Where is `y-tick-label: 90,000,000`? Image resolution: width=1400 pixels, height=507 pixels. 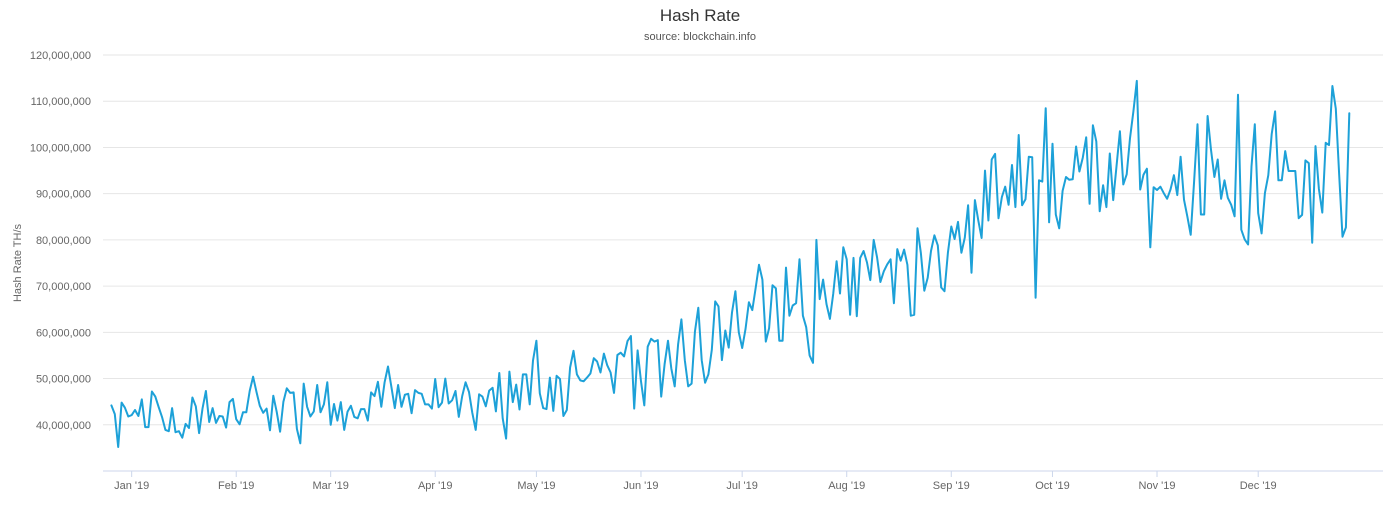 y-tick-label: 90,000,000 is located at coordinates (63, 195).